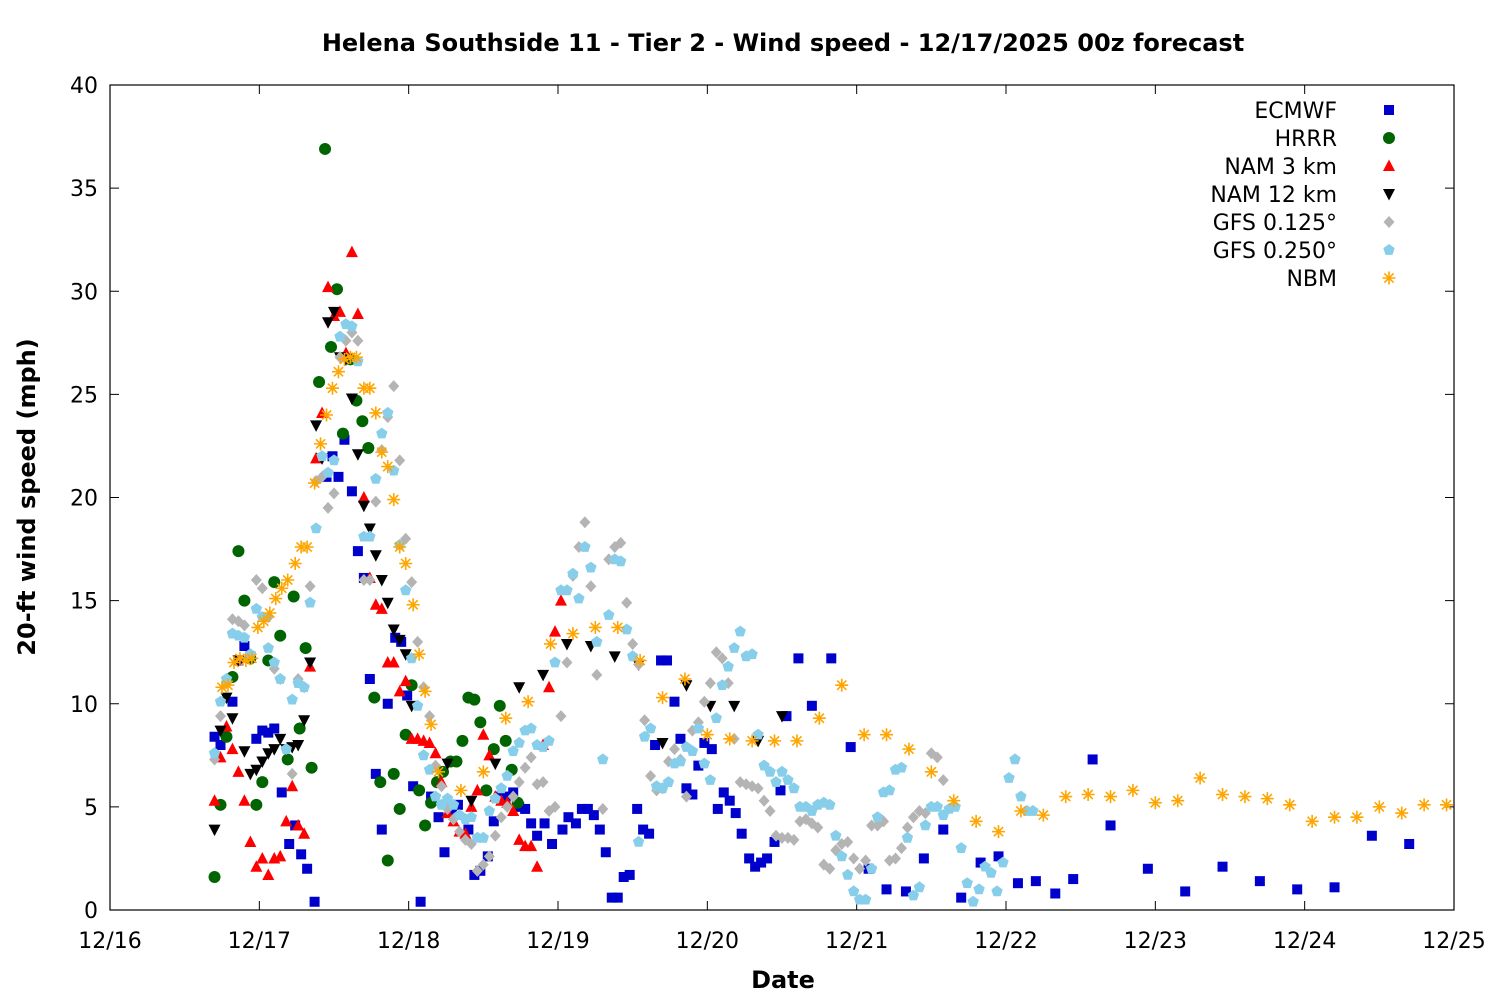 The width and height of the screenshot is (1500, 1000). Describe the element at coordinates (1005, 941) in the screenshot. I see `x-tick-label: 12/22` at that location.